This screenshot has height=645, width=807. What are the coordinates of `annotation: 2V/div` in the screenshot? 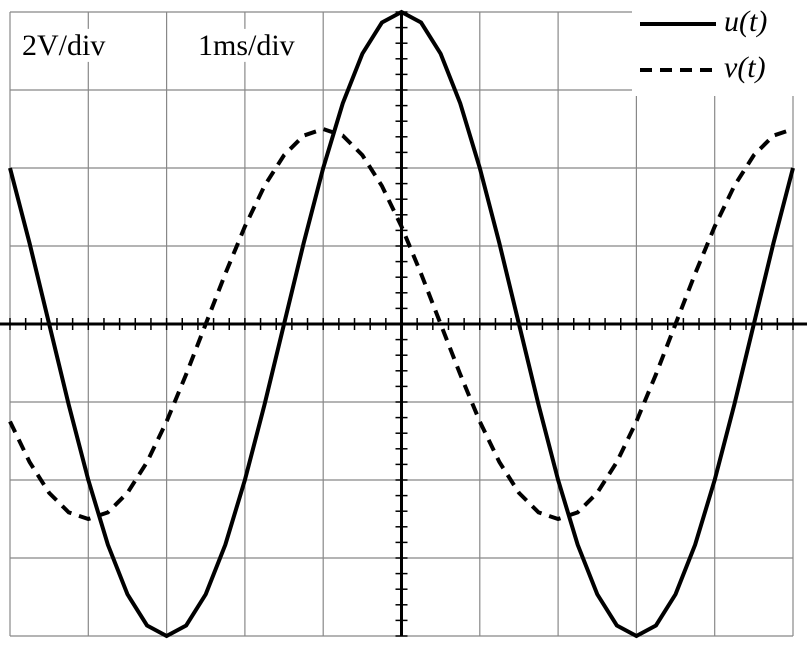 It's located at (63, 45).